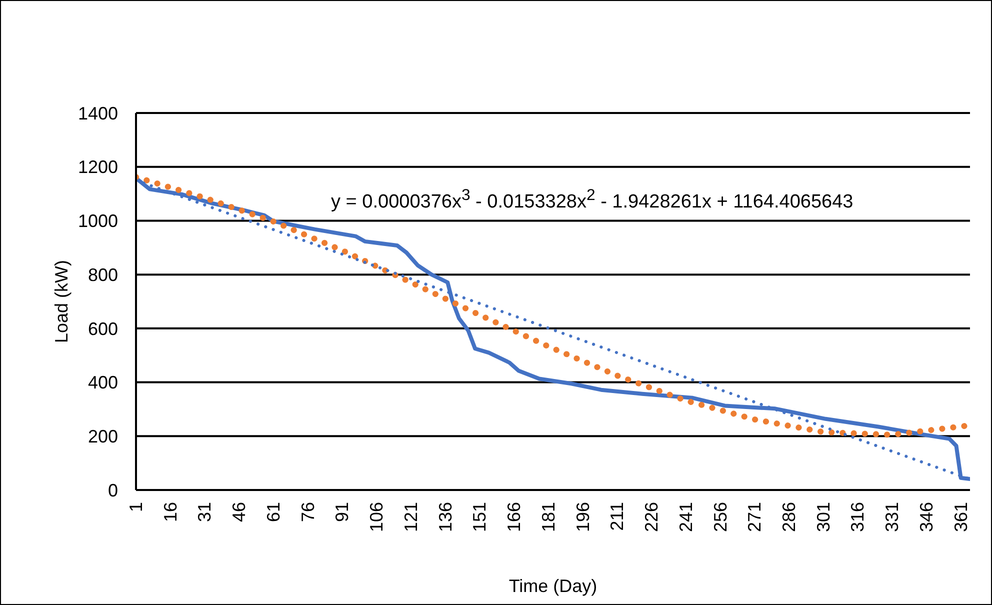  Describe the element at coordinates (858, 517) in the screenshot. I see `x-tick-label: 316` at that location.